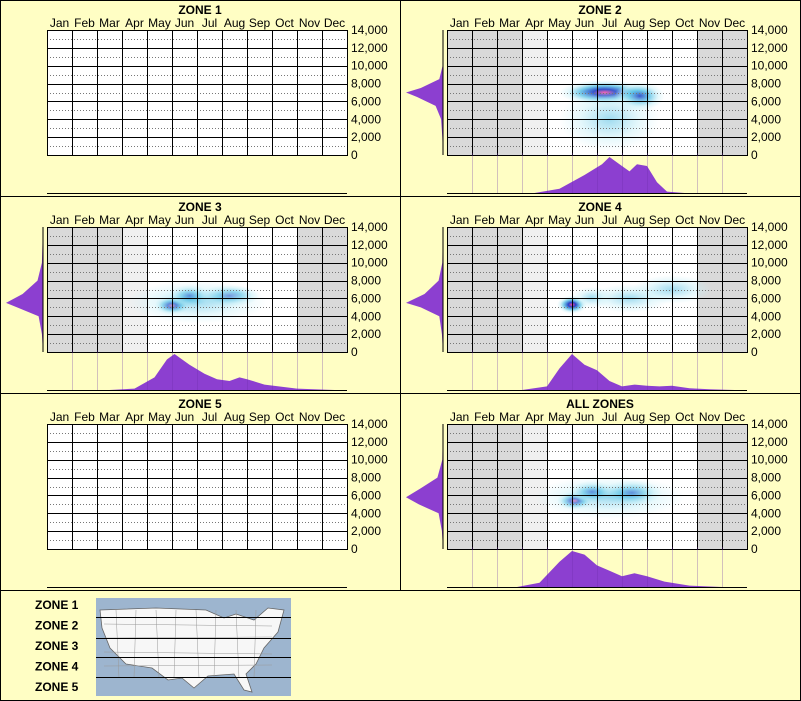 The width and height of the screenshot is (801, 701). What do you see at coordinates (709, 486) in the screenshot?
I see `month-shade-nov` at bounding box center [709, 486].